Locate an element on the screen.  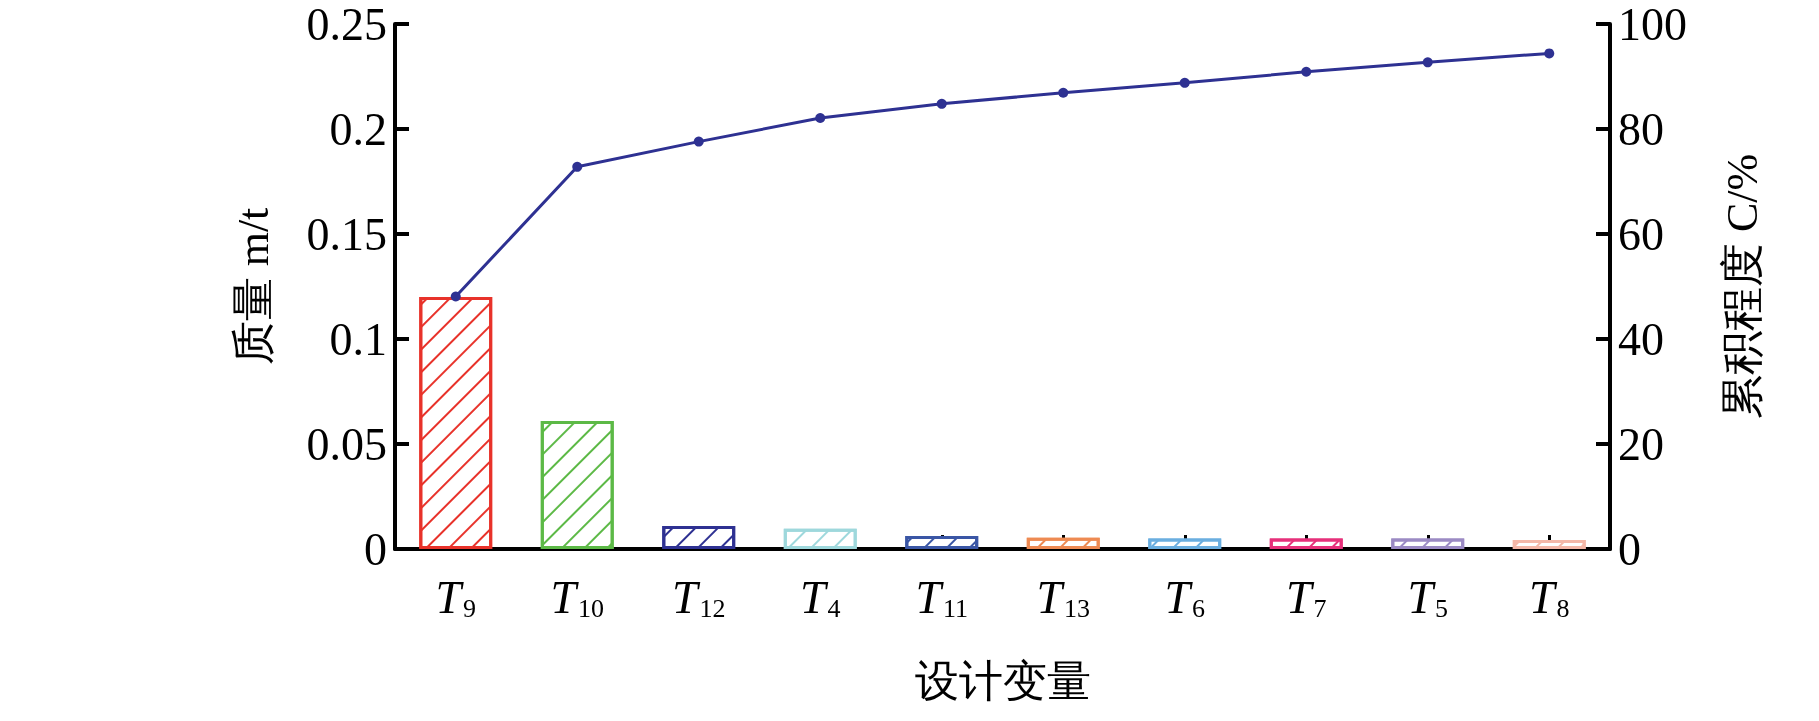
x-tick-label: T6 is located at coordinates (1185, 597).